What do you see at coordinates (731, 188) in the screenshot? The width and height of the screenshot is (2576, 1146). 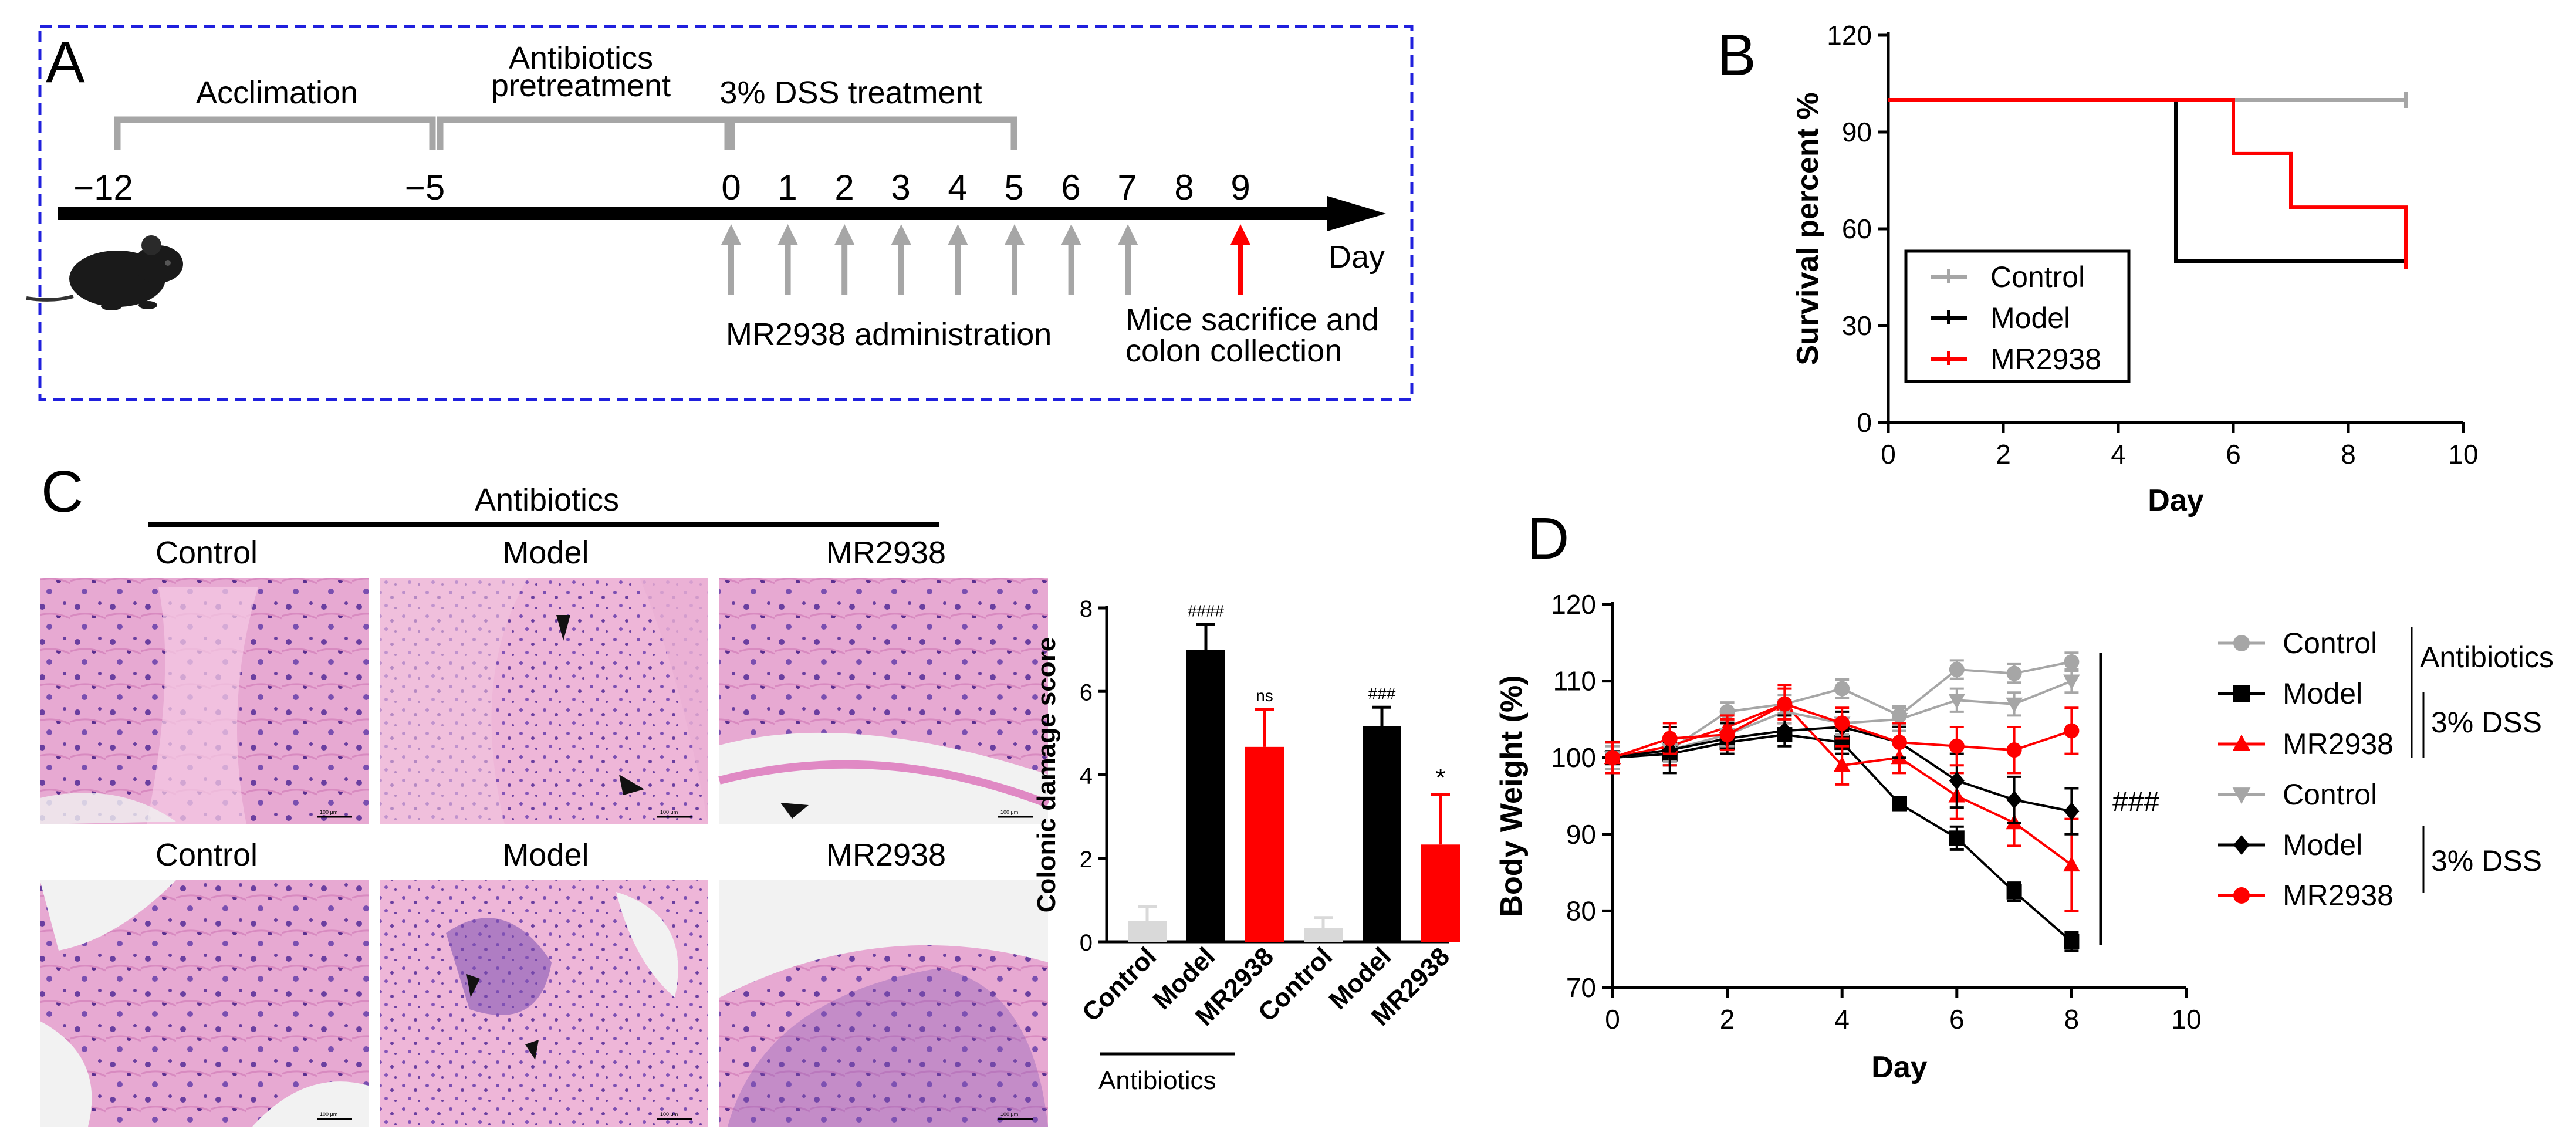 I see `timeline-tick: 0` at bounding box center [731, 188].